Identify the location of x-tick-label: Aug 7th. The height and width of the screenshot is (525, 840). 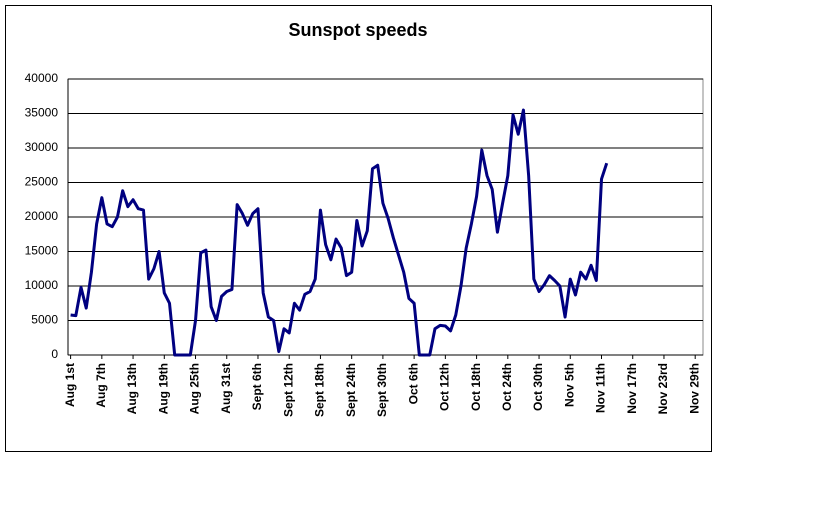
(101, 385).